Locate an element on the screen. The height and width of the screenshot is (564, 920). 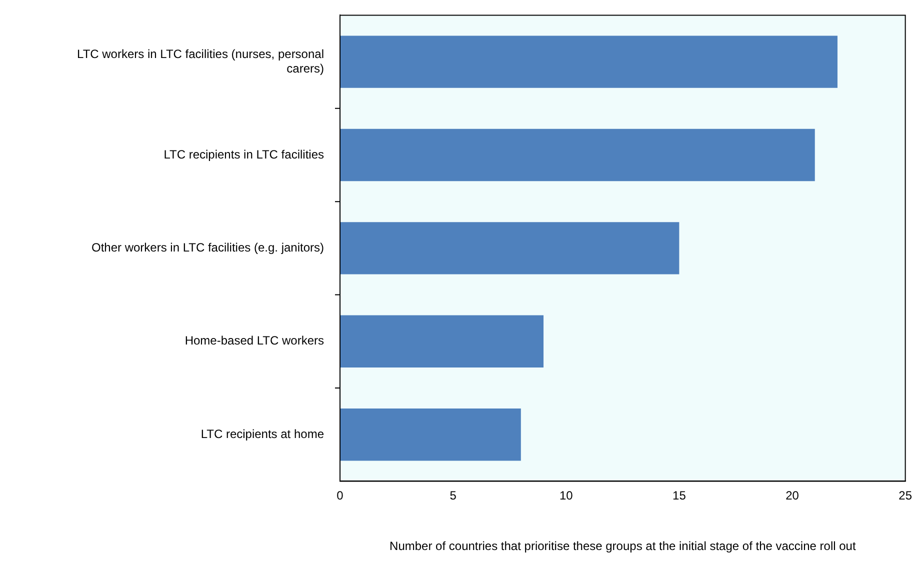
y-tick-label: LTC recipients in LTC facilities is located at coordinates (244, 154).